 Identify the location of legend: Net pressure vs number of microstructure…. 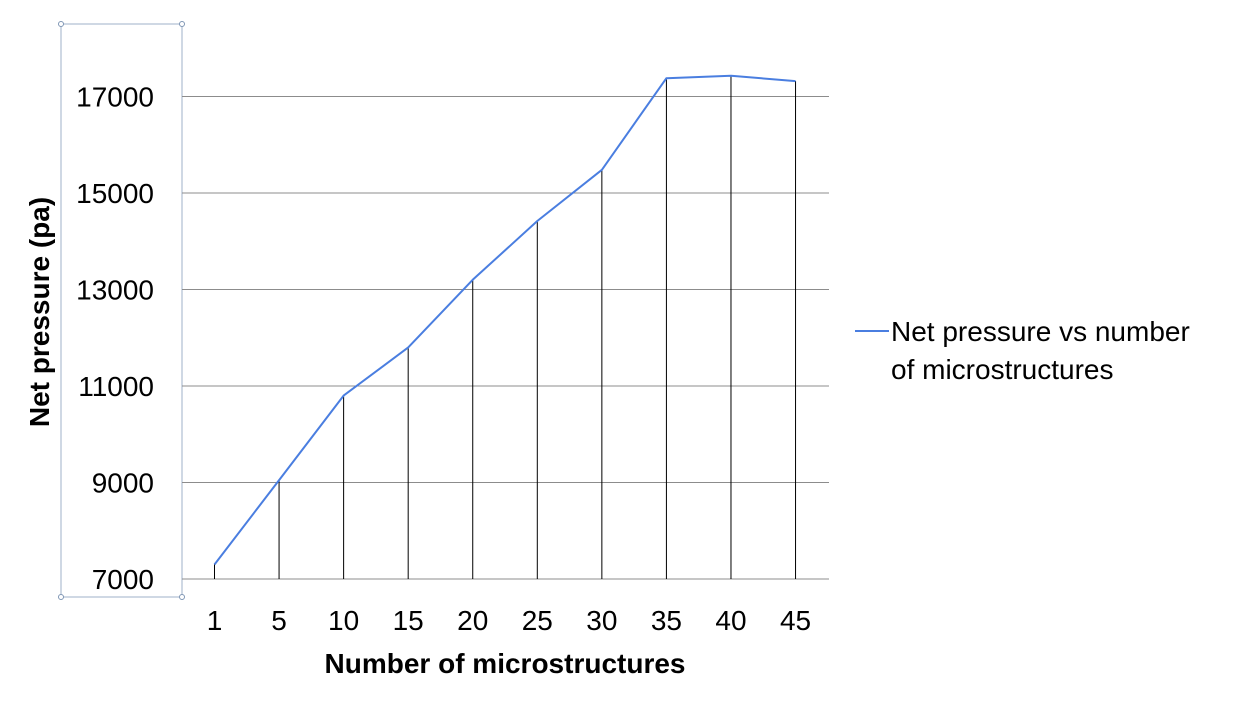
(1022, 350).